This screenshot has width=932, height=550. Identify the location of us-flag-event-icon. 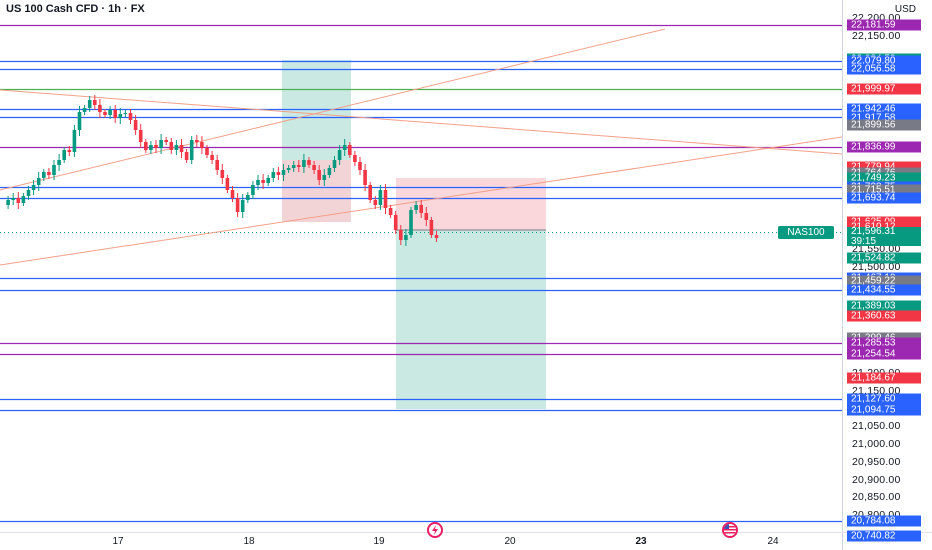
(730, 530).